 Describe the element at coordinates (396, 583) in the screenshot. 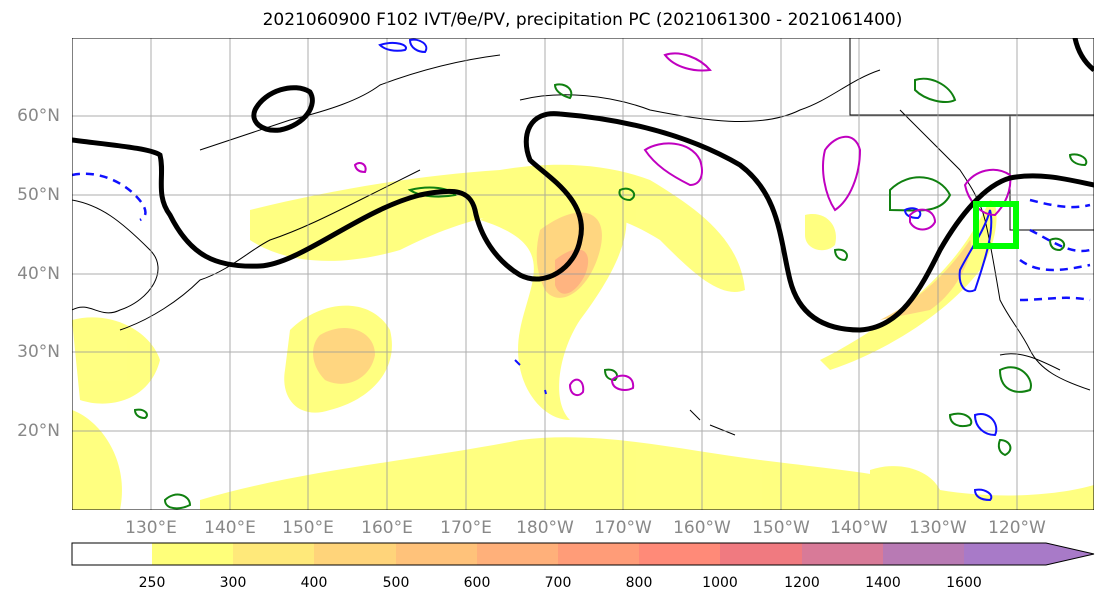

I see `cb-tick-500: 500` at that location.